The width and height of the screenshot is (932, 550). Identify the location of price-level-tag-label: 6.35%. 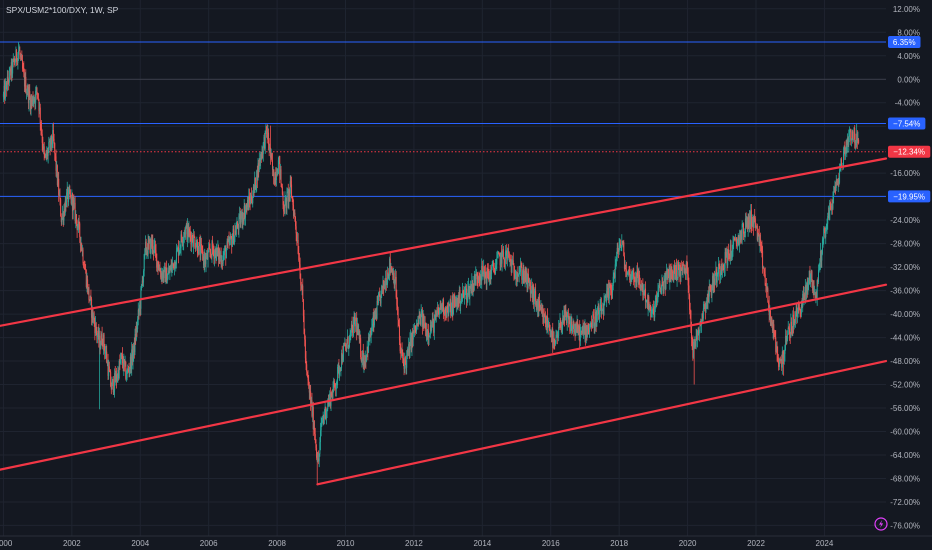
(904, 42).